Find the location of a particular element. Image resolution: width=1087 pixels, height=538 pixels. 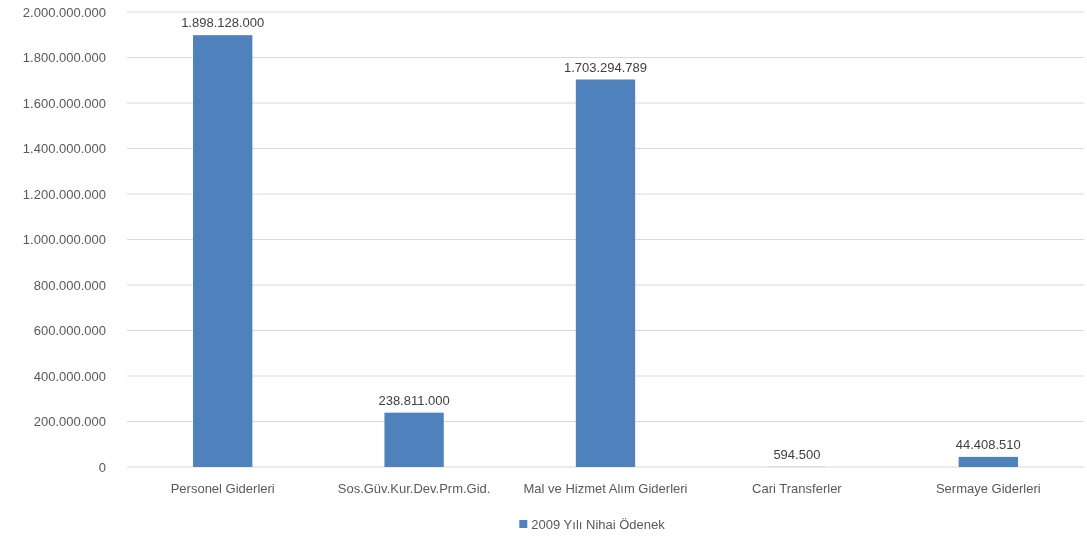

y-tick-label: 0 is located at coordinates (102, 467).